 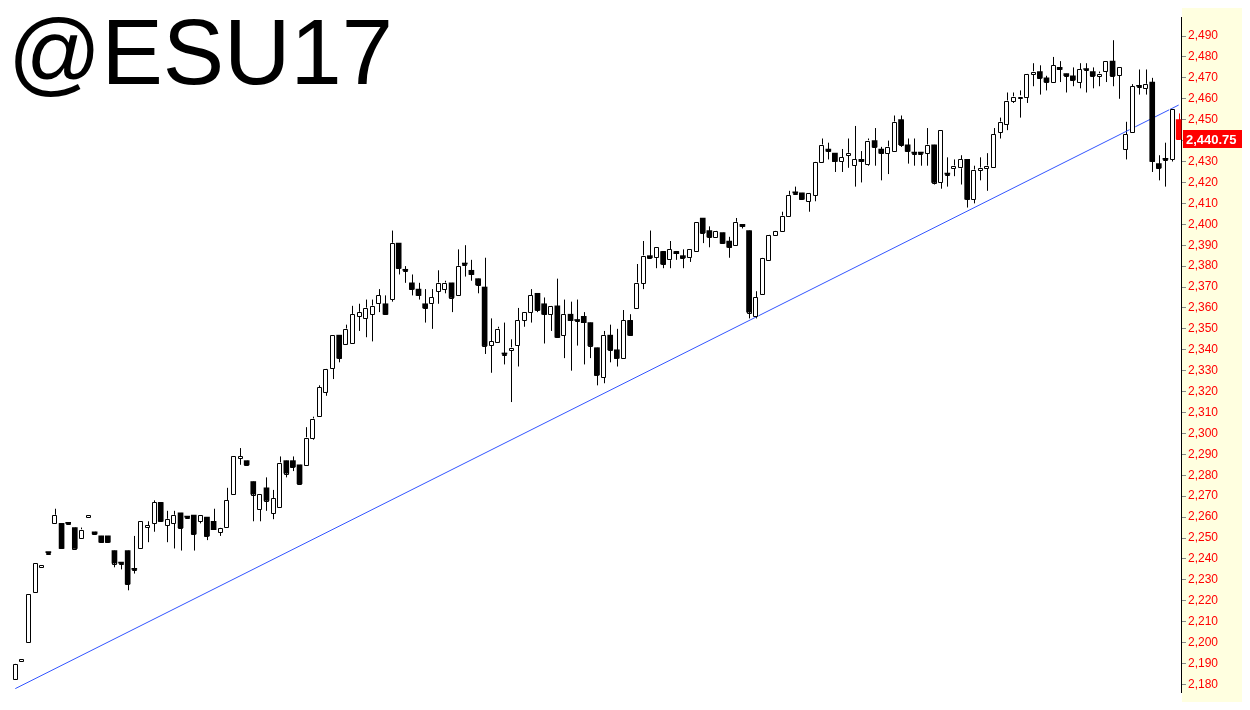 What do you see at coordinates (1203, 641) in the screenshot?
I see `y-tick-label: 2,200` at bounding box center [1203, 641].